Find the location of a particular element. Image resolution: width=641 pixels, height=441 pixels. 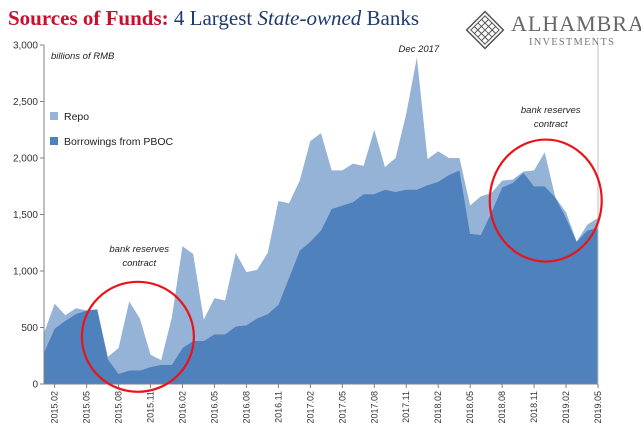

annotation-contract-2015: contract is located at coordinates (139, 263).